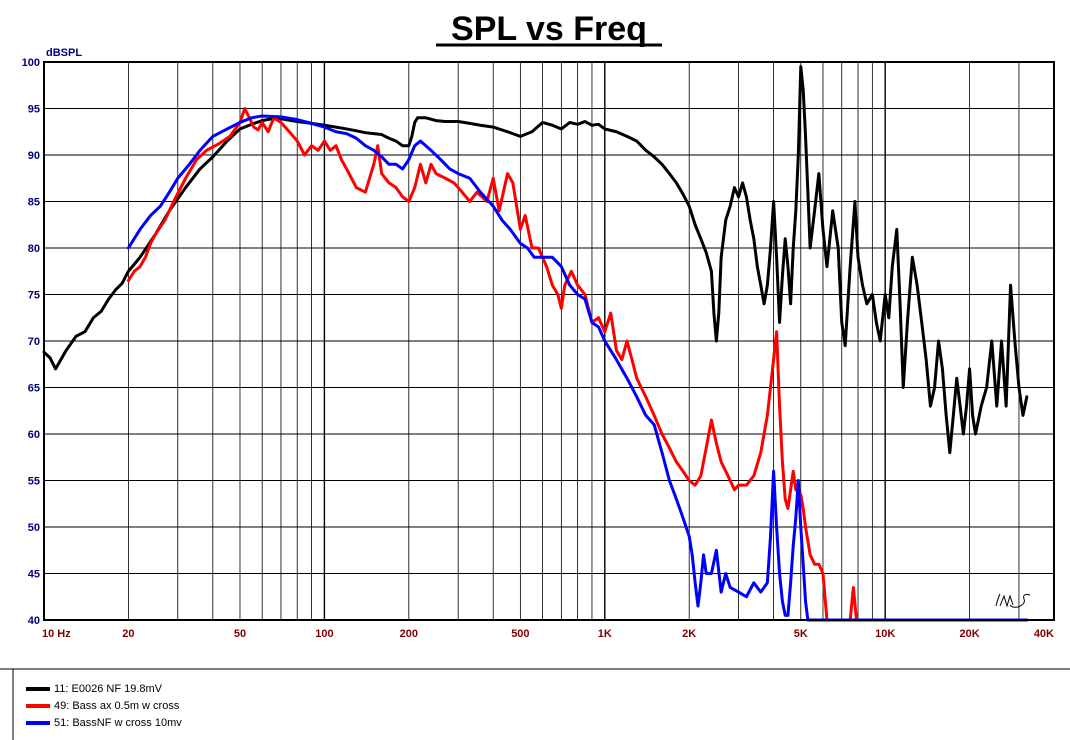  Describe the element at coordinates (548, 634) in the screenshot. I see `x-tick-labels: 10 Hz 20 50 100 200 500 1K 2K 5K 10K 20K 40K` at that location.